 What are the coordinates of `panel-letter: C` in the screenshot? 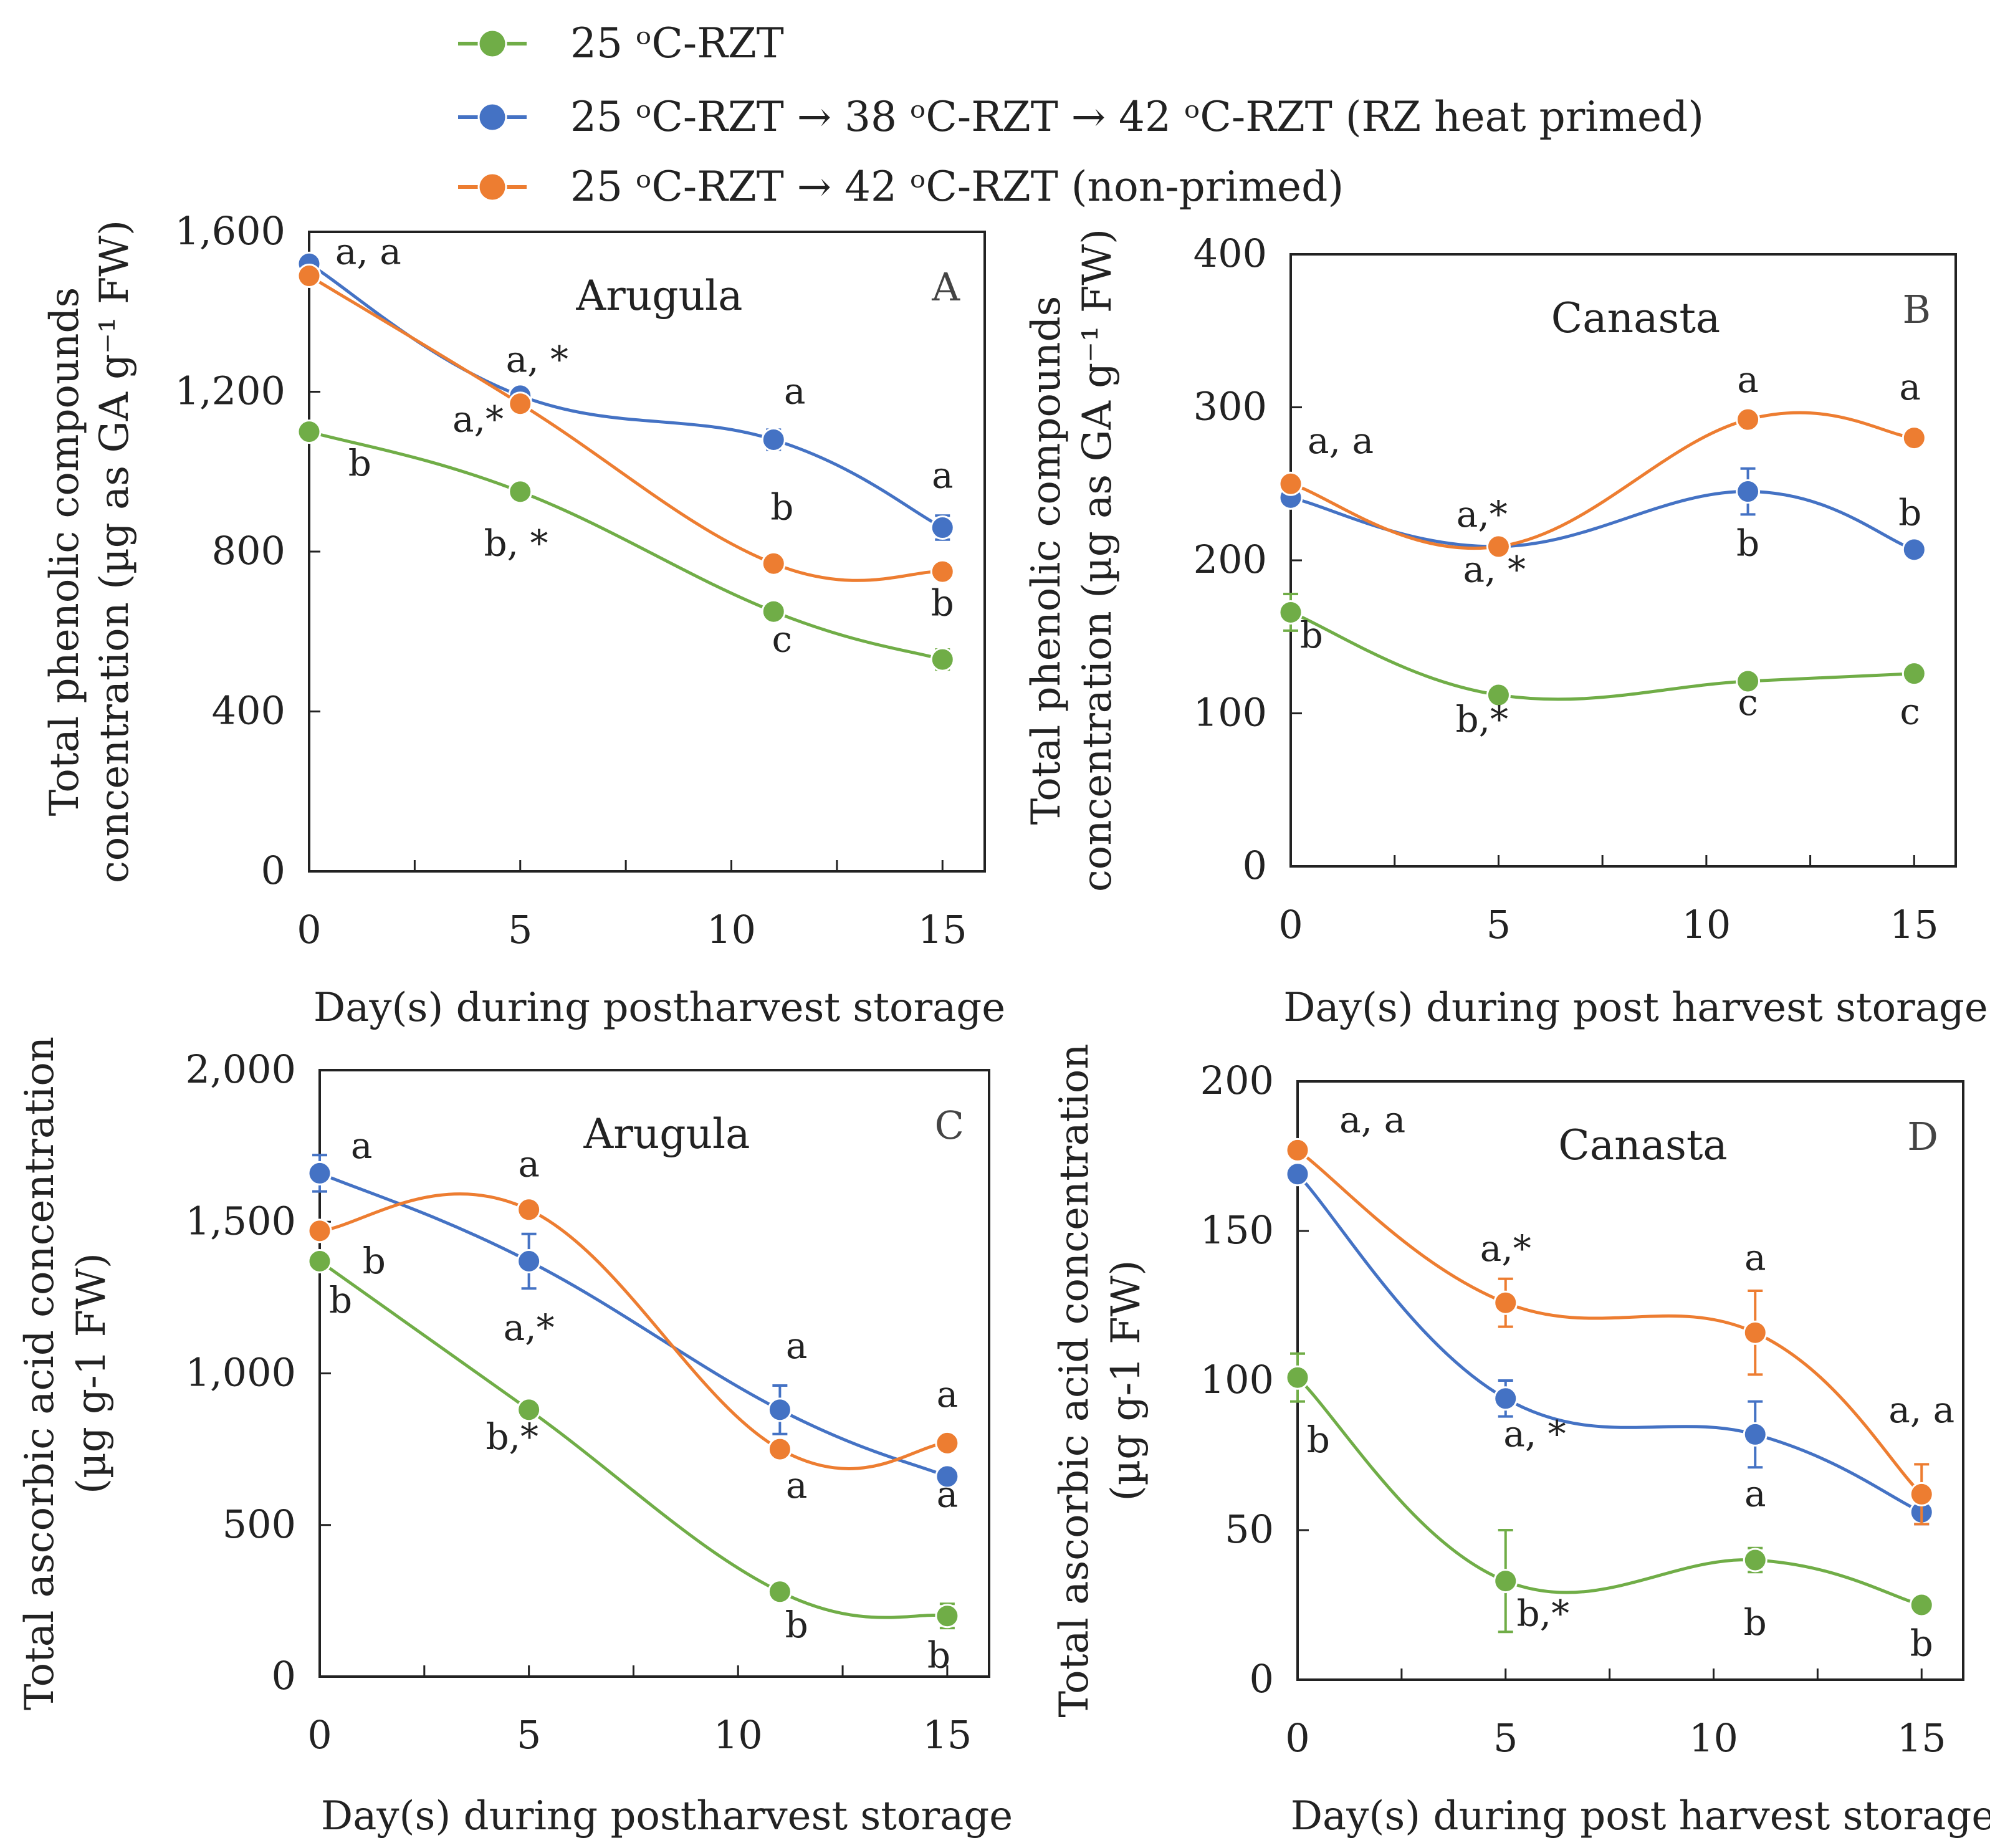 It's located at (949, 1125).